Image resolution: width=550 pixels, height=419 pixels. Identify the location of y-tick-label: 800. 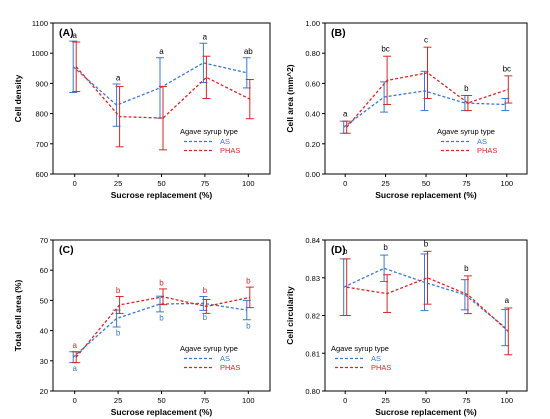
(41, 114).